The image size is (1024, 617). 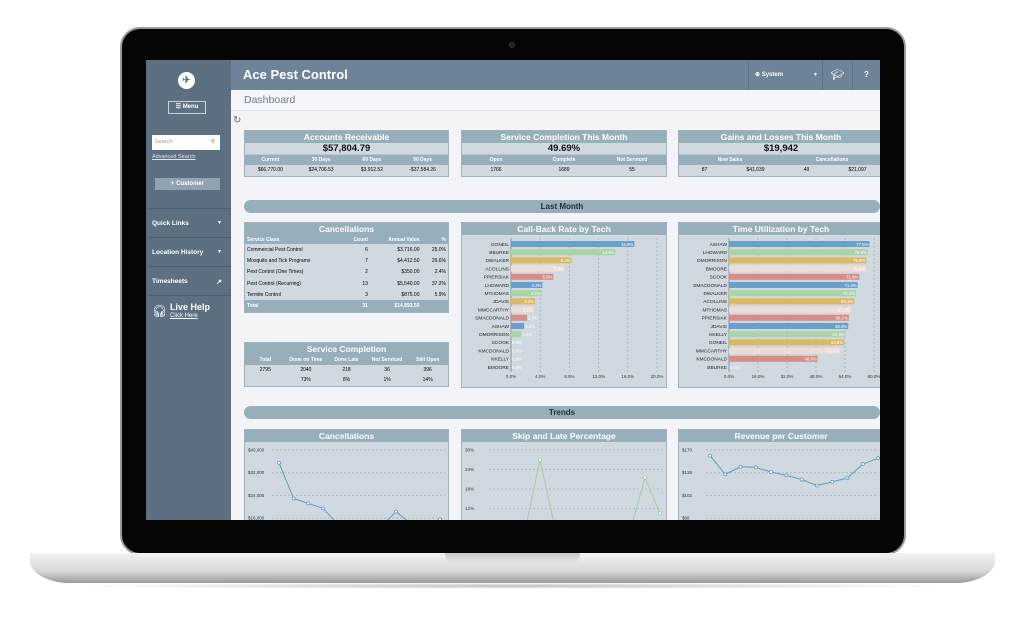 What do you see at coordinates (366, 272) in the screenshot?
I see `cell: 2` at bounding box center [366, 272].